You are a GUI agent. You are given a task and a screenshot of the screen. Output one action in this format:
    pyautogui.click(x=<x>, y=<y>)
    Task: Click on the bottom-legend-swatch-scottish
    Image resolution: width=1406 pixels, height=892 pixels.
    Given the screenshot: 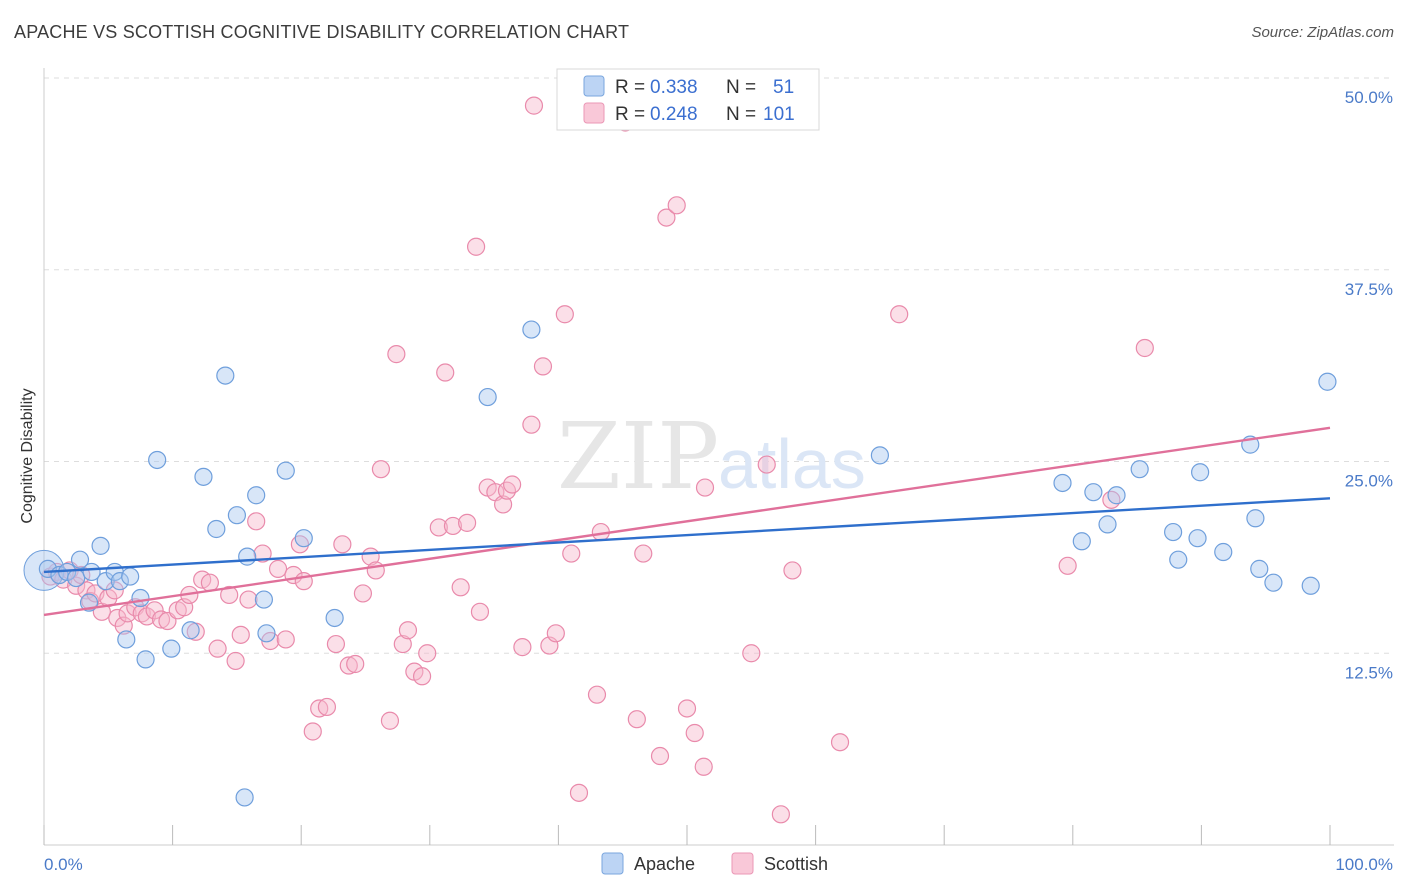 What is the action you would take?
    pyautogui.click(x=742, y=863)
    